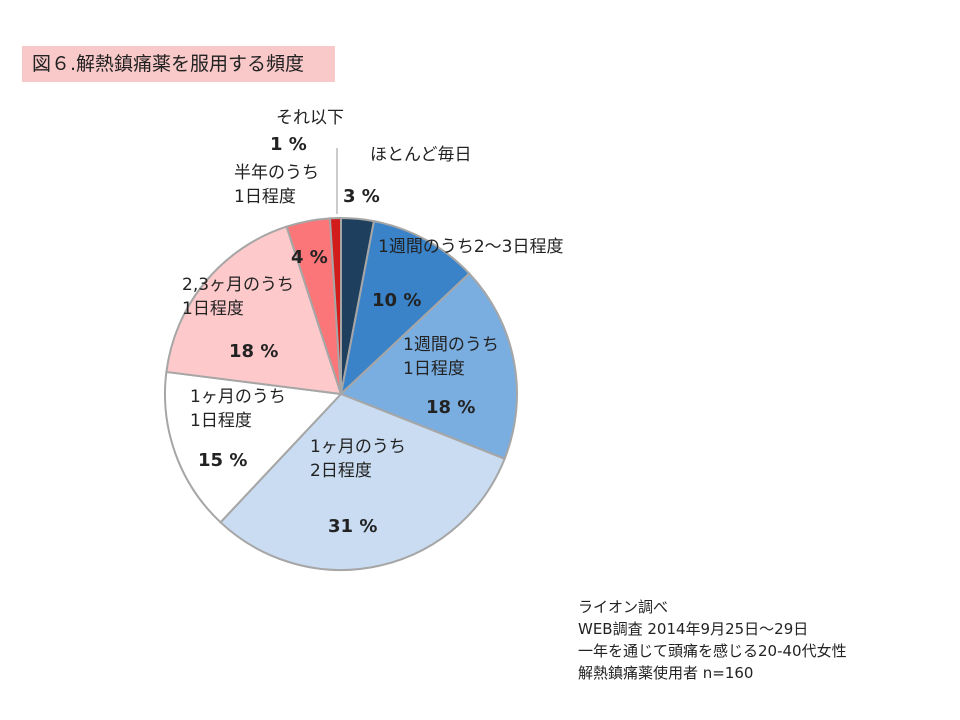  What do you see at coordinates (421, 155) in the screenshot?
I see `slice-label: ほとんど毎日` at bounding box center [421, 155].